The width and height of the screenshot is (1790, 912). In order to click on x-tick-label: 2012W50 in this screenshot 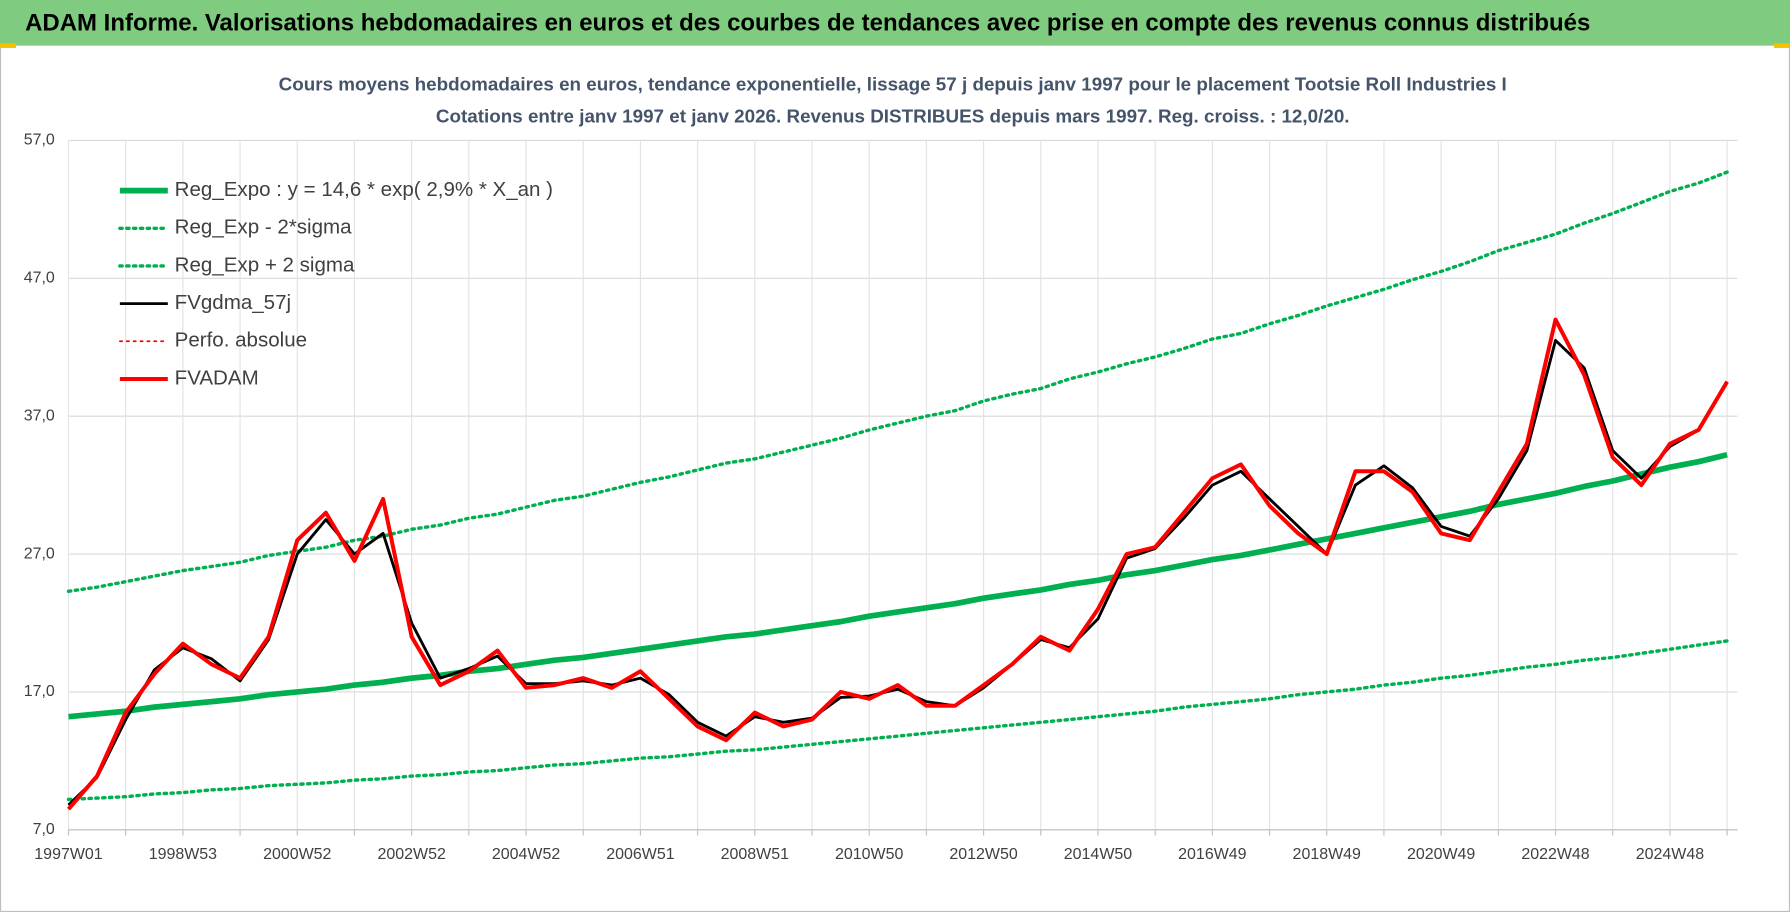, I will do `click(983, 854)`.